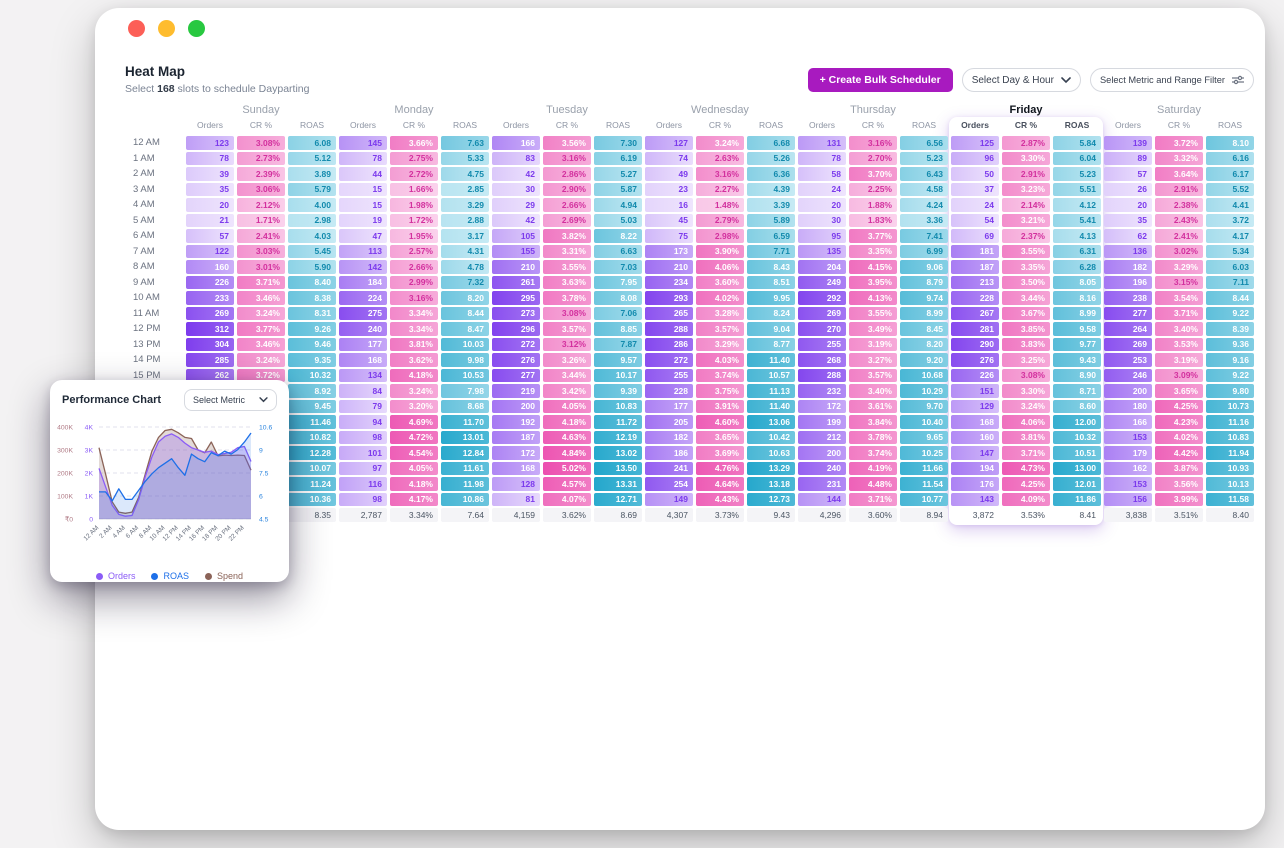 Image resolution: width=1284 pixels, height=848 pixels. What do you see at coordinates (1026, 143) in the screenshot?
I see `heatmap-cell: 2.87%` at bounding box center [1026, 143].